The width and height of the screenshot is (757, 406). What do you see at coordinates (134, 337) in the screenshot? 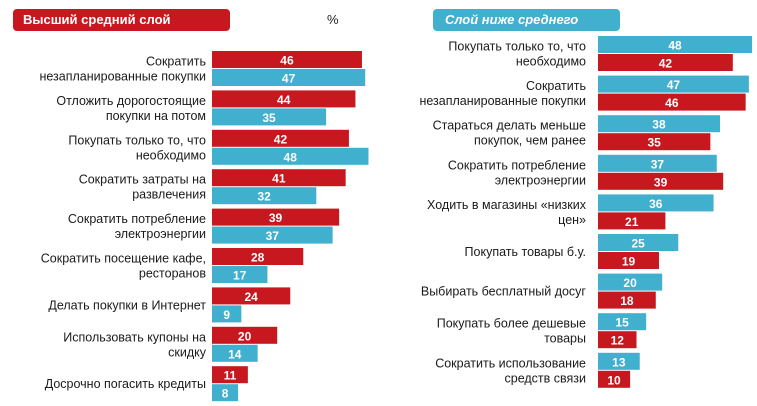
I see `category-label: Использовать купоны на` at bounding box center [134, 337].